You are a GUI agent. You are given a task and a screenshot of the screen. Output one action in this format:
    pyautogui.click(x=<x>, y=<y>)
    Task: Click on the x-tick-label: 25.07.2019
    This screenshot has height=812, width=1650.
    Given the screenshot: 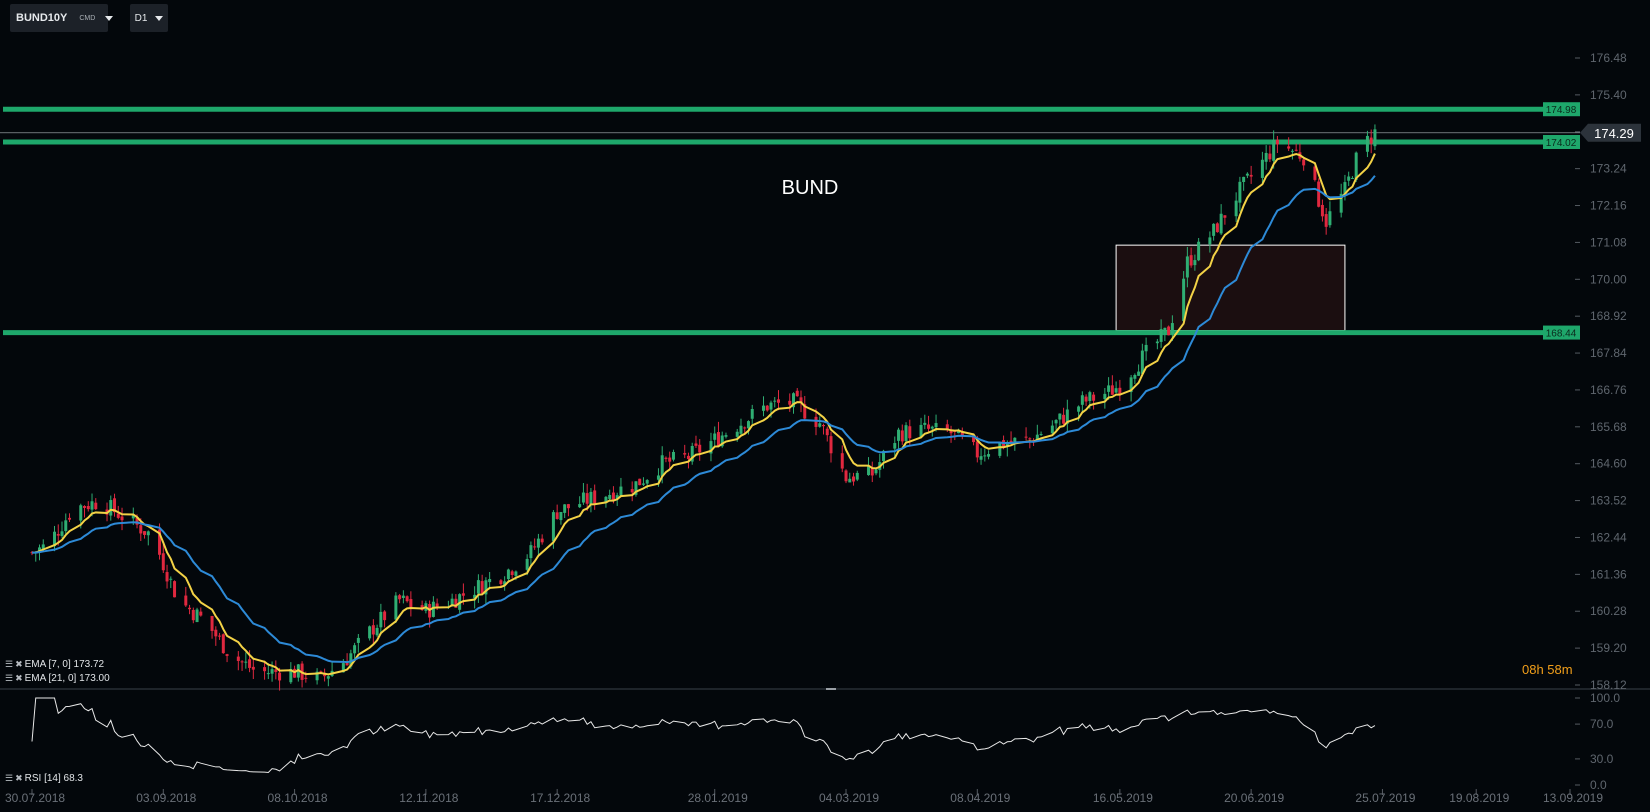 What is the action you would take?
    pyautogui.click(x=1385, y=798)
    